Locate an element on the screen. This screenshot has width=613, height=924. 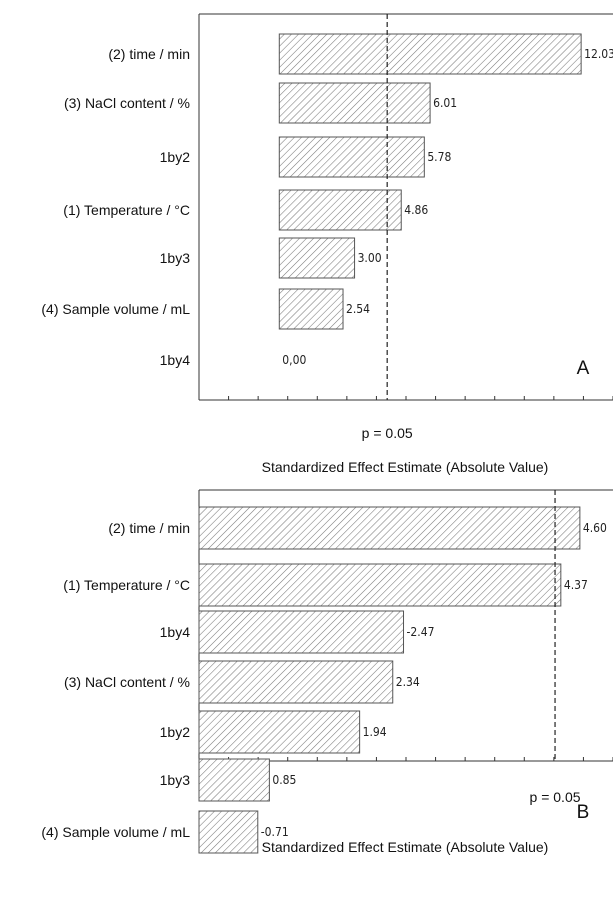
value-label: 4.86 is located at coordinates (416, 210).